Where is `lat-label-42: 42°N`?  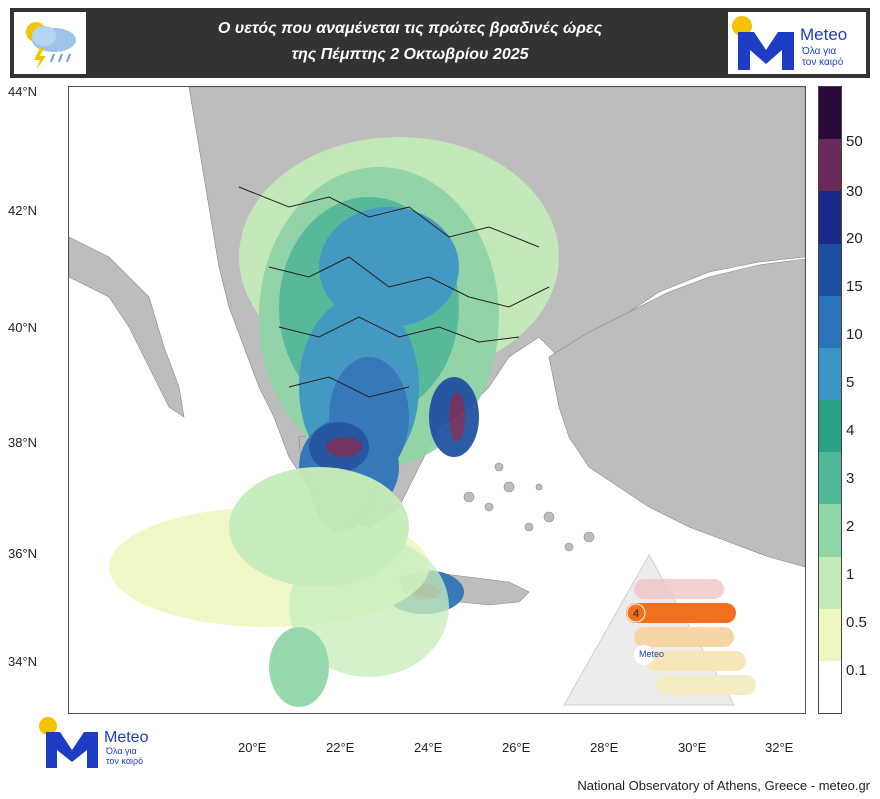
lat-label-42: 42°N is located at coordinates (23, 210).